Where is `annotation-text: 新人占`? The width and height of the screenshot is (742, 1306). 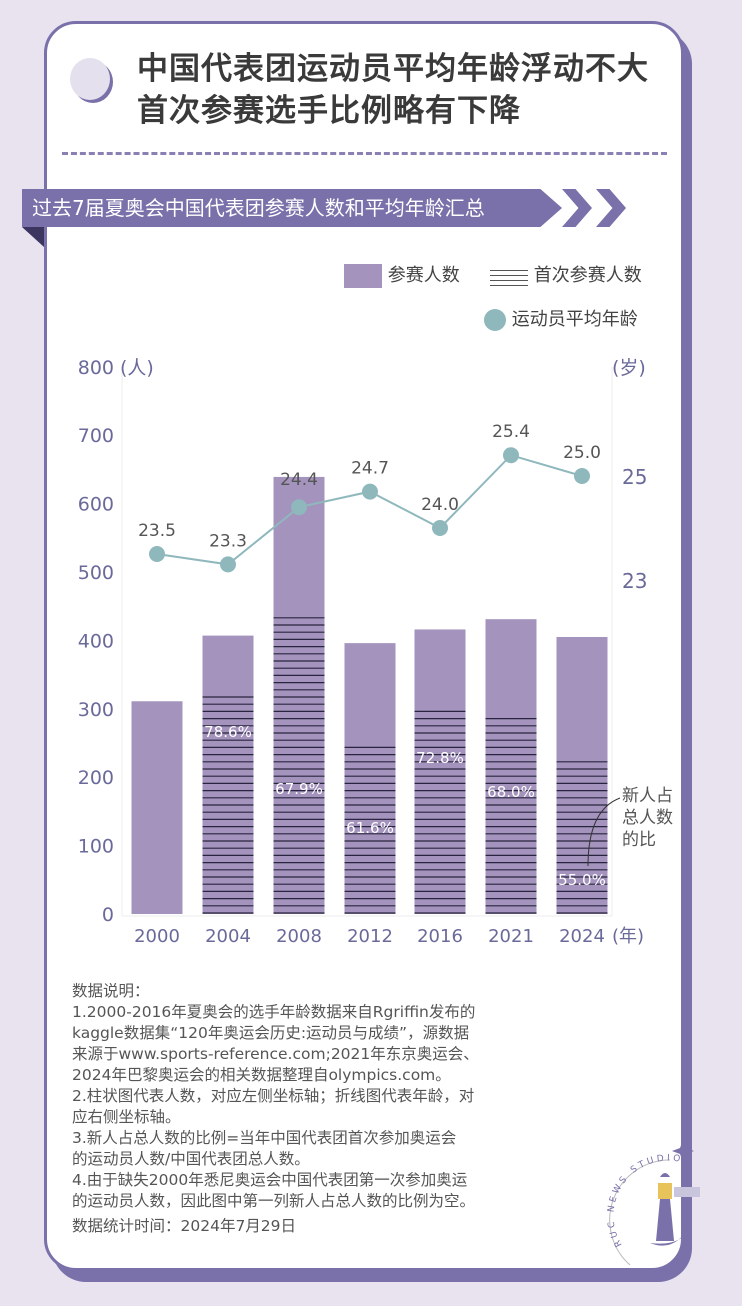 annotation-text: 新人占 is located at coordinates (647, 796).